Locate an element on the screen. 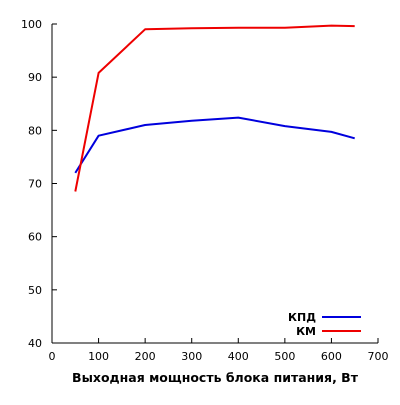 The width and height of the screenshot is (400, 405). y-tick-label: 90 is located at coordinates (35, 77).